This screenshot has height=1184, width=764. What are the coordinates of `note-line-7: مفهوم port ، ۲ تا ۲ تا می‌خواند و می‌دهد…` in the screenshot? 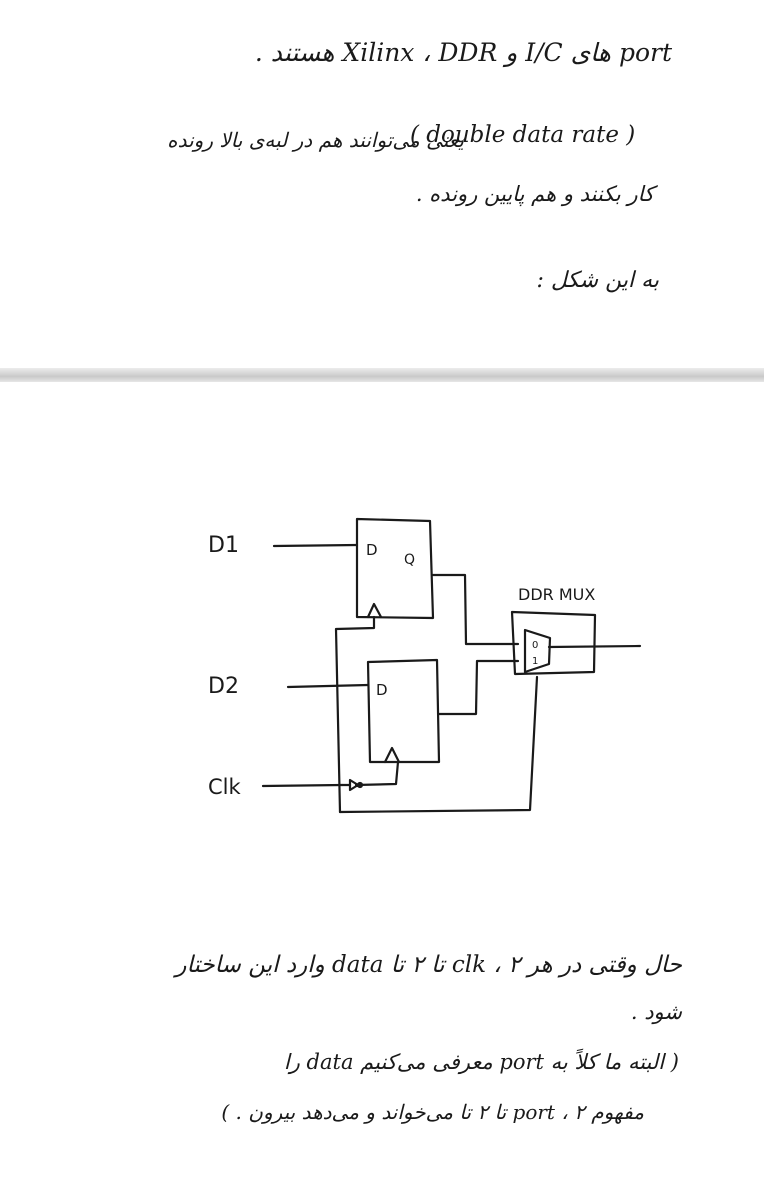 It's located at (432, 1112).